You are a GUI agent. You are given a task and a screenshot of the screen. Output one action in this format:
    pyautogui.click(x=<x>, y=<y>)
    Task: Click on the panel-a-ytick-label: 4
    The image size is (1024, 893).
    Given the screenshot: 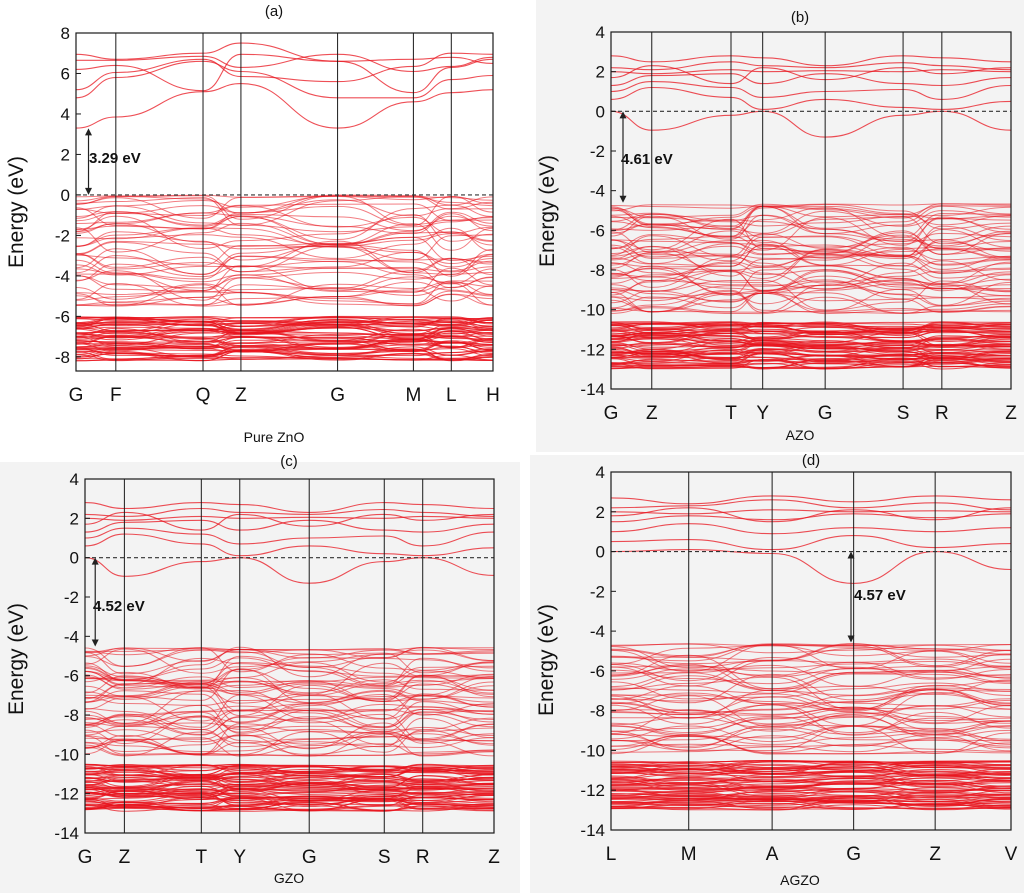 What is the action you would take?
    pyautogui.click(x=65, y=114)
    